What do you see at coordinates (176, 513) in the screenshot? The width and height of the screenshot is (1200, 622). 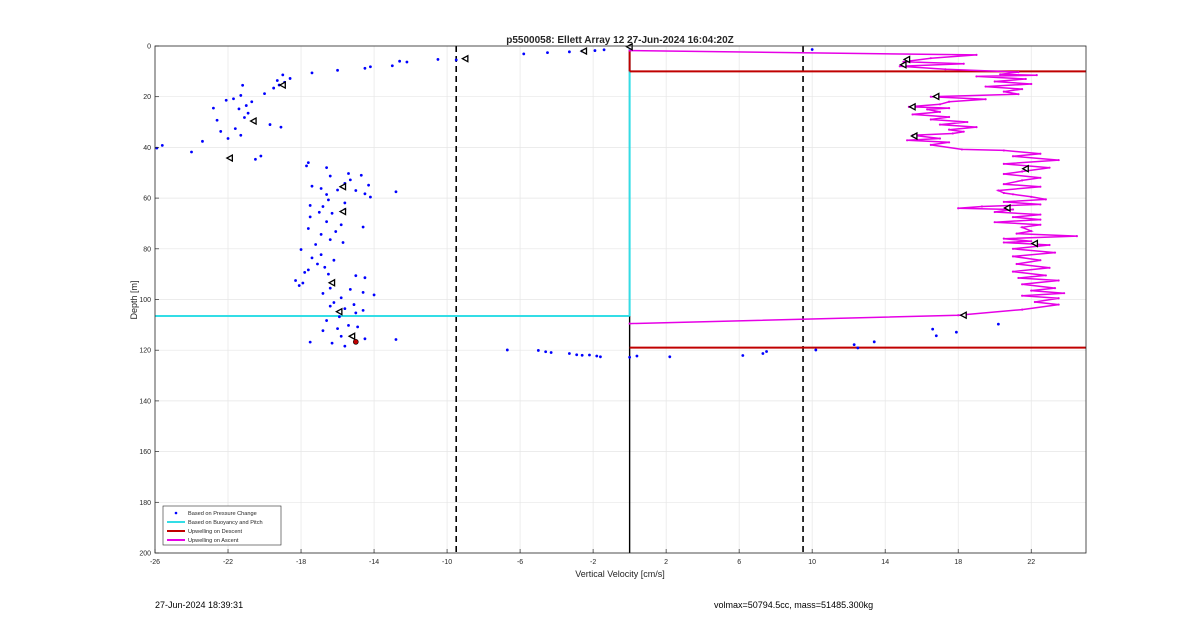 I see `legend-swatch` at bounding box center [176, 513].